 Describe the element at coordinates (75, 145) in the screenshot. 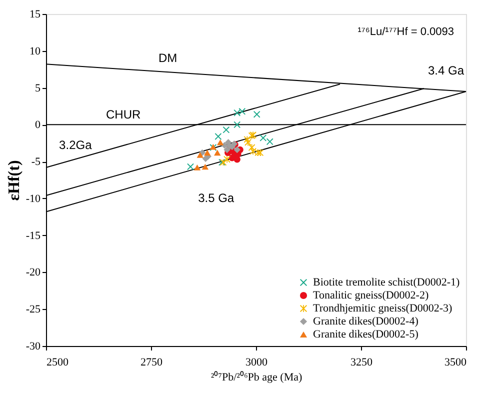

I see `series-label: 3.2Ga` at that location.